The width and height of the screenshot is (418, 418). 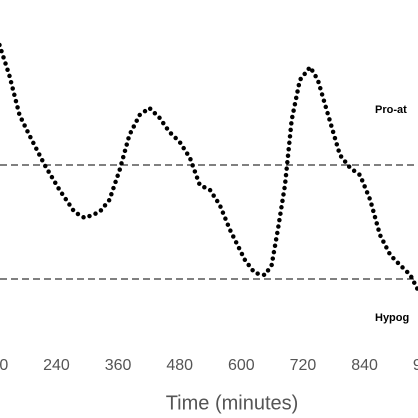 What do you see at coordinates (179, 365) in the screenshot?
I see `x-tick-label: 480` at bounding box center [179, 365].